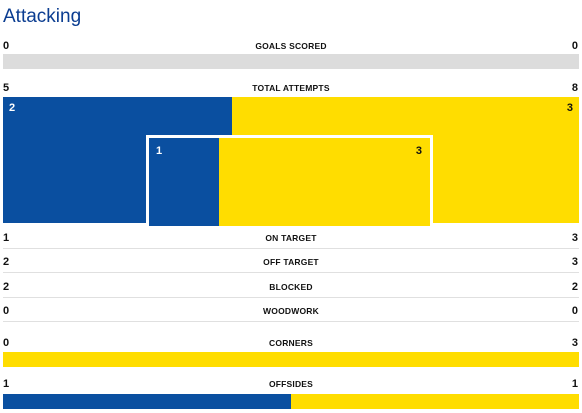 Image resolution: width=582 pixels, height=413 pixels. What do you see at coordinates (6, 311) in the screenshot?
I see `woodwork-home-value: 0` at bounding box center [6, 311].